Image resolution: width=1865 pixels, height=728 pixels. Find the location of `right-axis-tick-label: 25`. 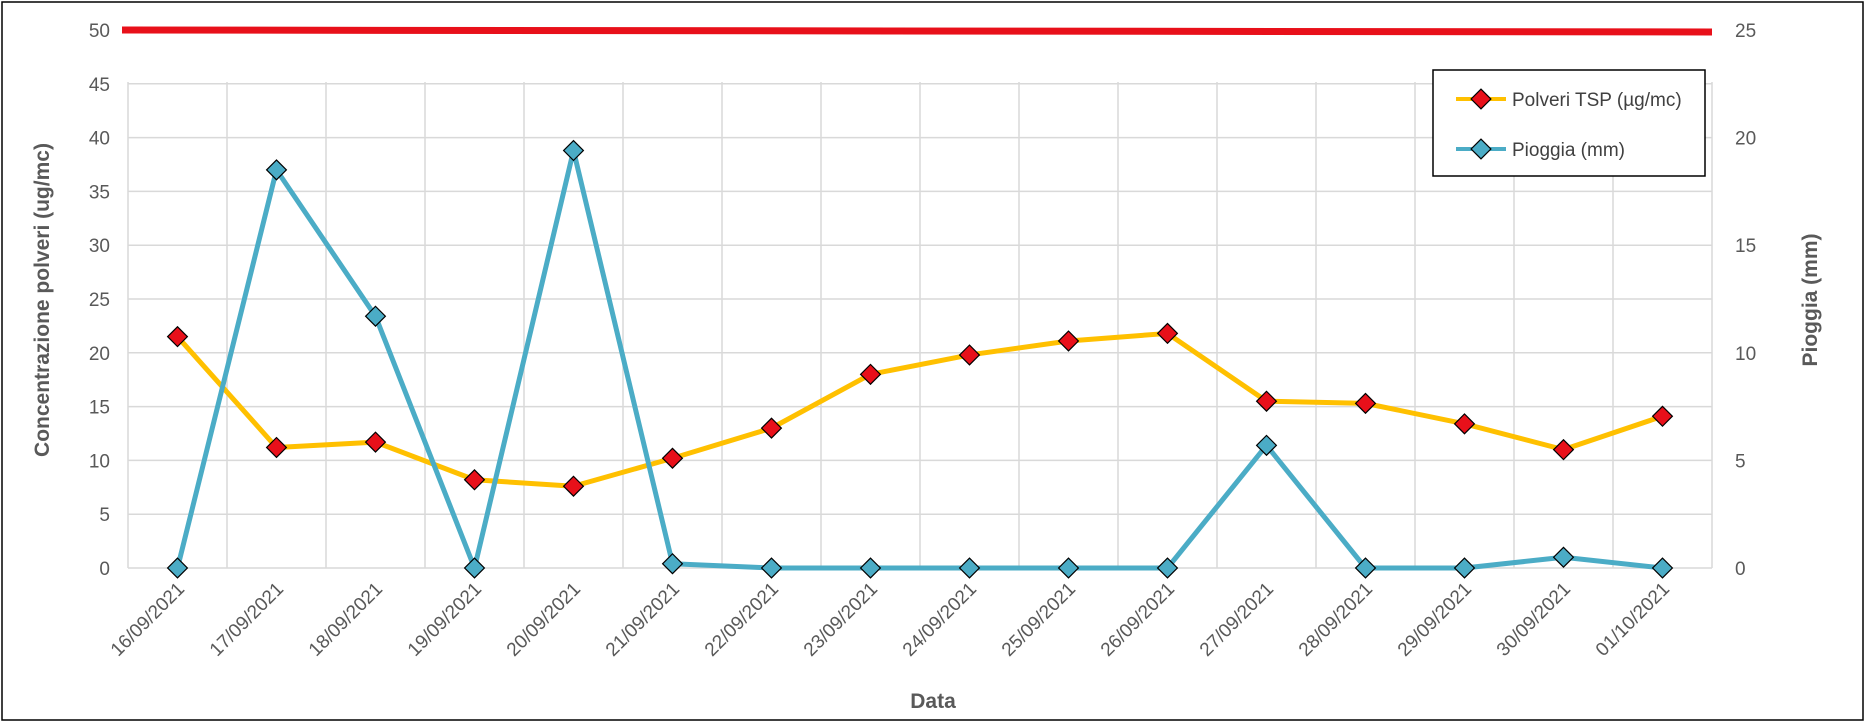

right-axis-tick-label: 25 is located at coordinates (1745, 31).